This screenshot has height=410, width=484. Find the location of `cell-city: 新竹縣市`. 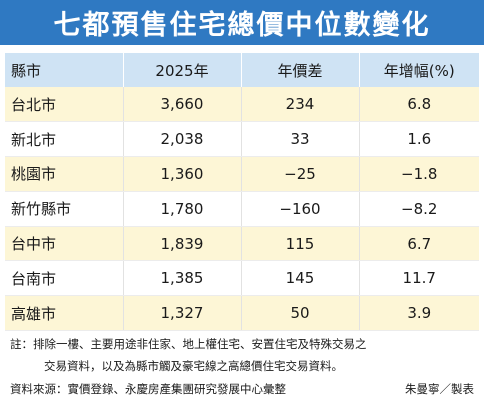

cell-city: 新竹縣市 is located at coordinates (64, 209).